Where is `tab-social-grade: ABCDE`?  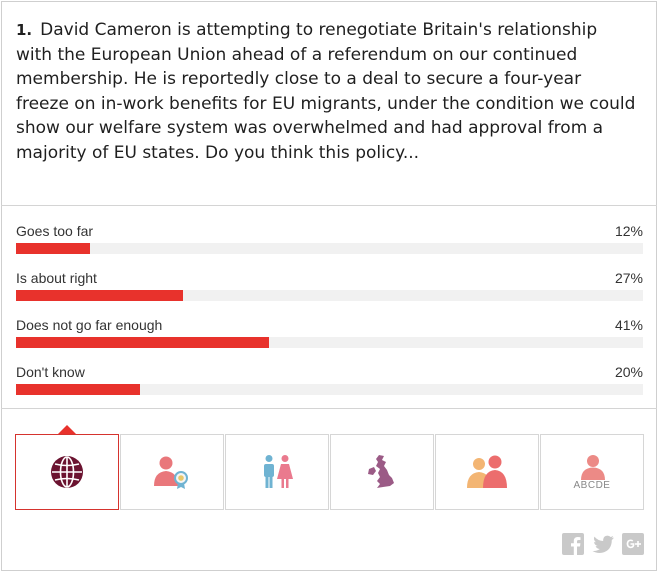
tab-social-grade: ABCDE is located at coordinates (592, 472).